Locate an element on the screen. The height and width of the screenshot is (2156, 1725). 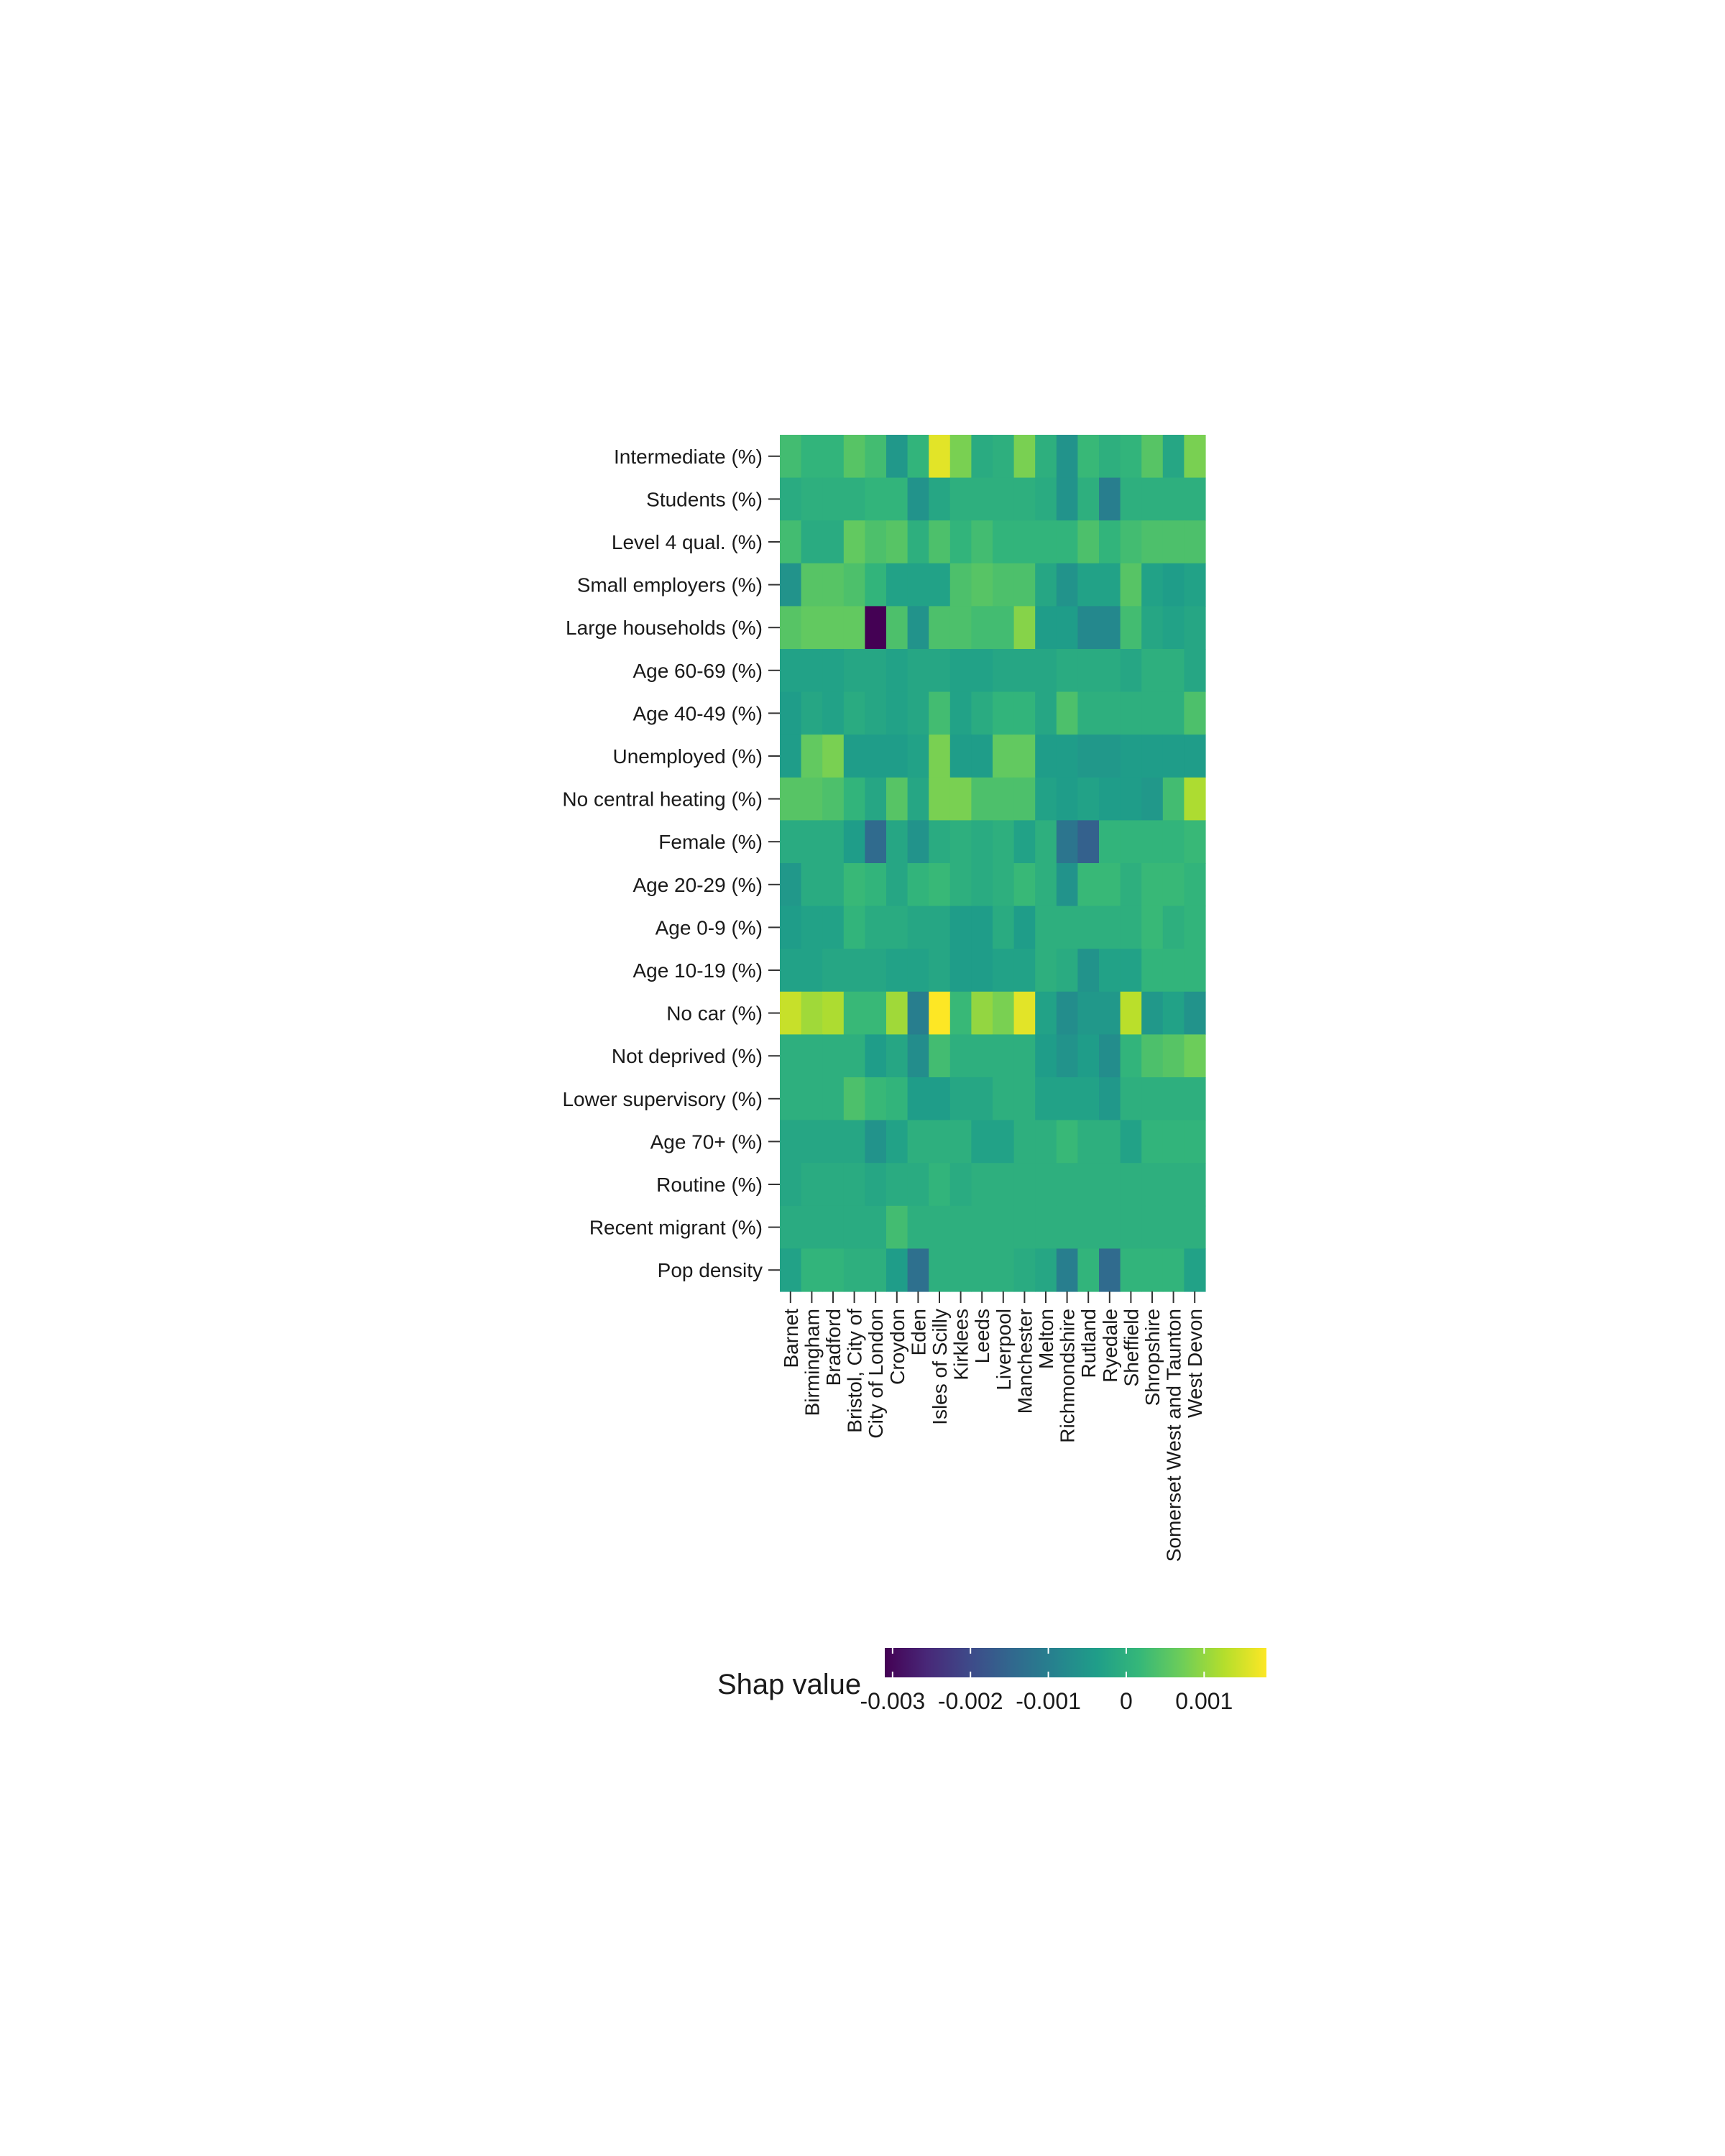
x-label-bradford: Bradford is located at coordinates (833, 1347).